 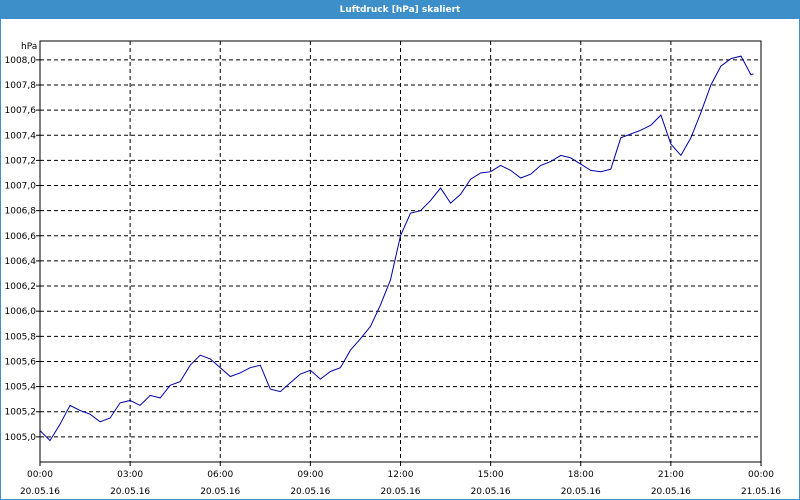 What do you see at coordinates (491, 475) in the screenshot?
I see `x-tick-time-label: 15:00` at bounding box center [491, 475].